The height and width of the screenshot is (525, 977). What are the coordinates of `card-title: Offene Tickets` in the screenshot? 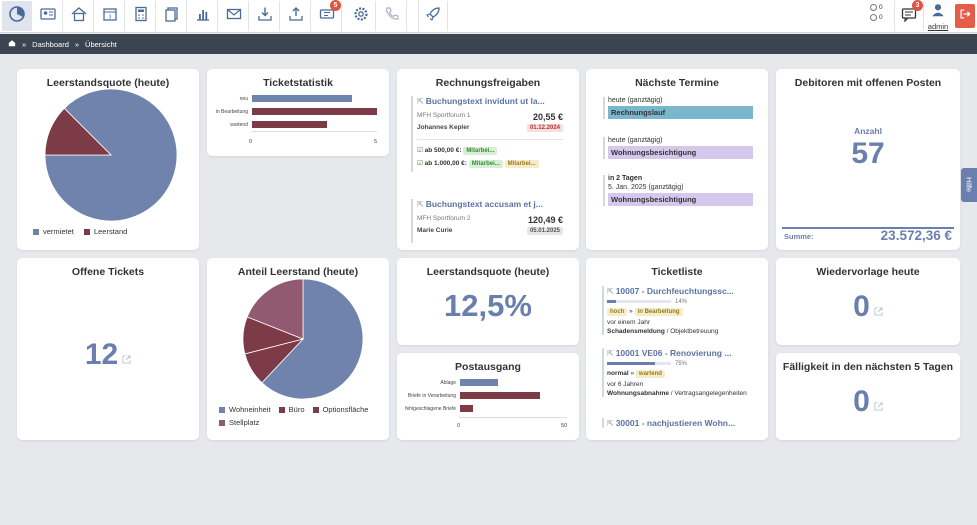 It's located at (108, 272).